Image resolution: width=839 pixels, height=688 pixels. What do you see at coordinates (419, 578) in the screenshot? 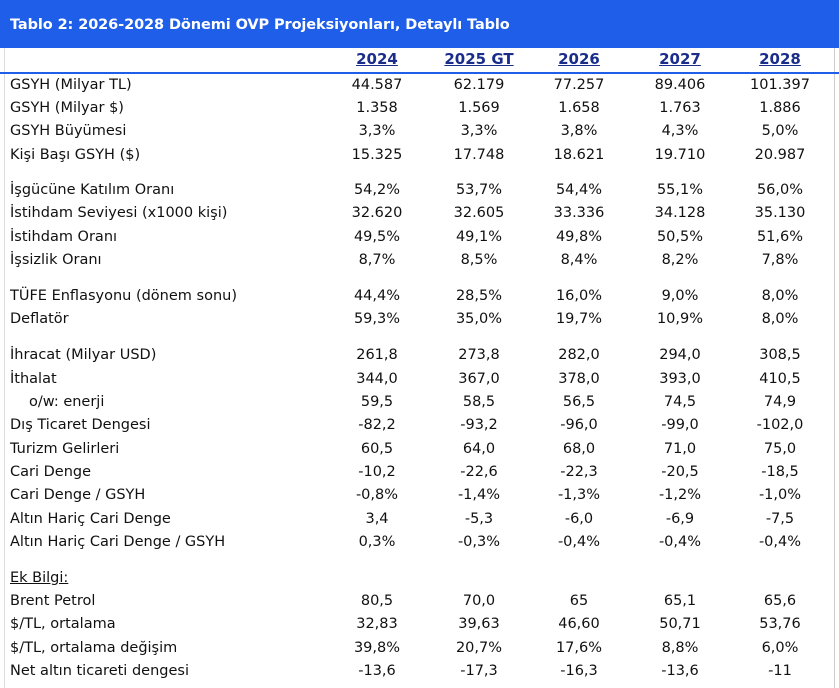
I see `table-row: Ek Bilgi:` at bounding box center [419, 578].